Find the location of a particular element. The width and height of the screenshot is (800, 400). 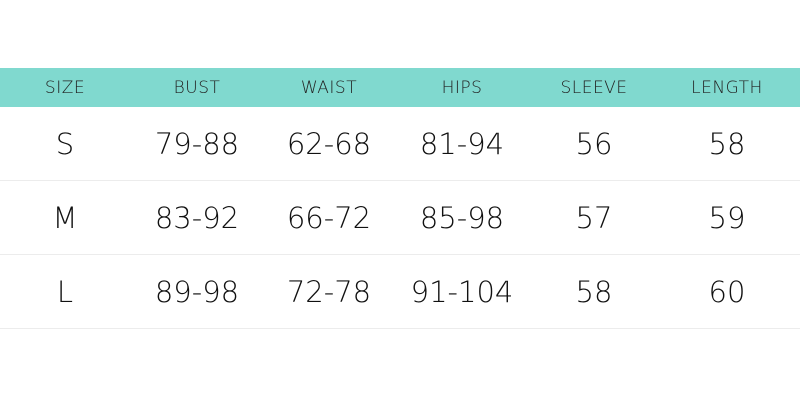

cell-size: M is located at coordinates (65, 217).